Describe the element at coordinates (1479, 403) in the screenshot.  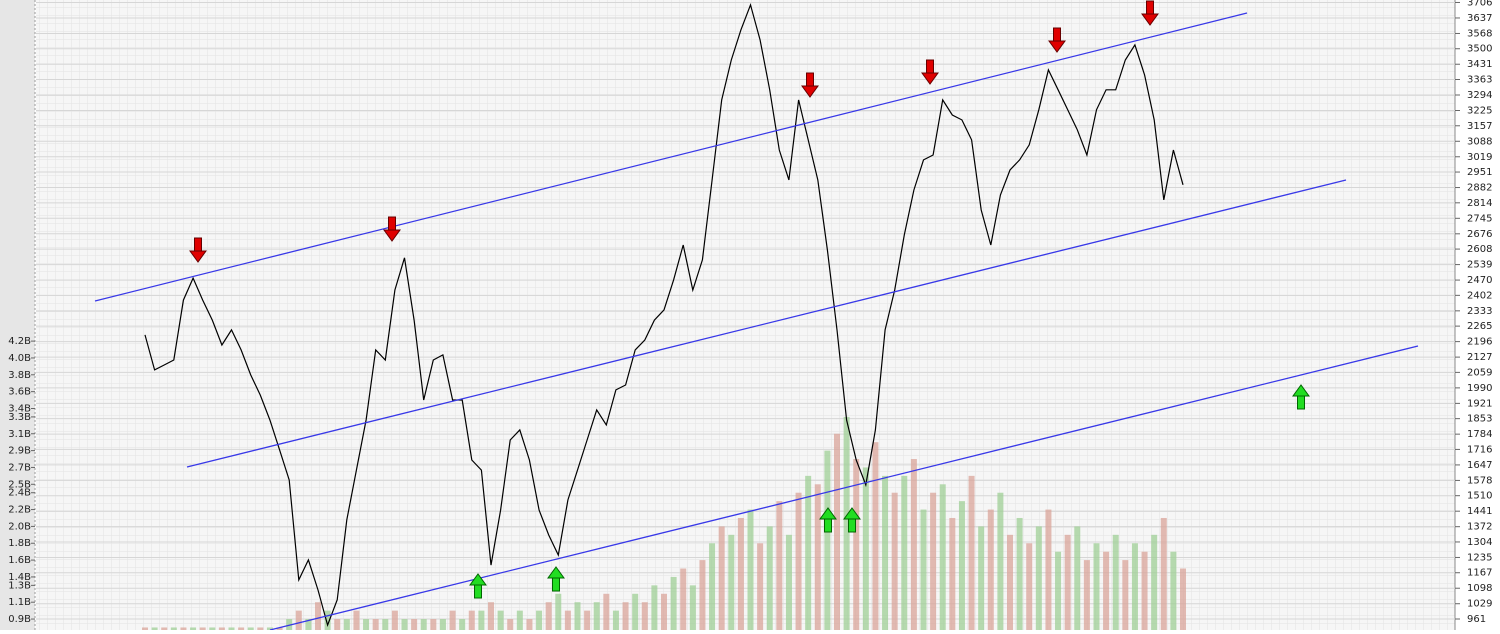
I see `y-tick-label: 1921` at that location.